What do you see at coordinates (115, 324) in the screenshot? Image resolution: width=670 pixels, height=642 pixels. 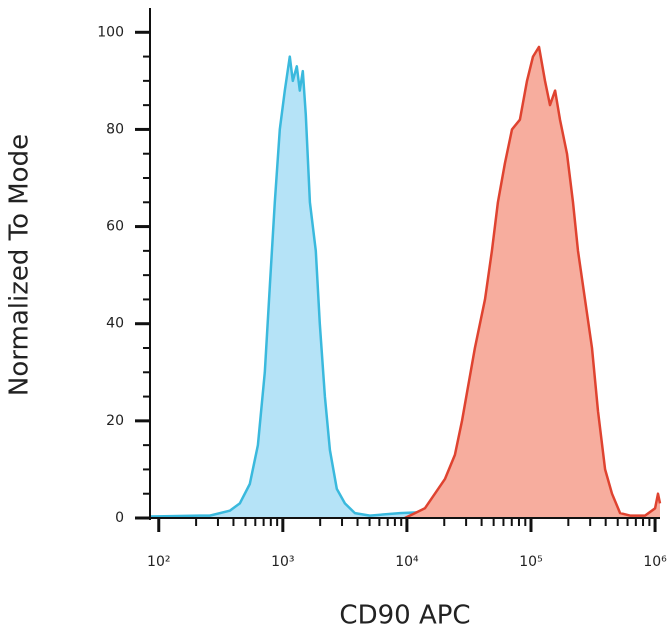 I see `y-tick-label: 40` at bounding box center [115, 324].